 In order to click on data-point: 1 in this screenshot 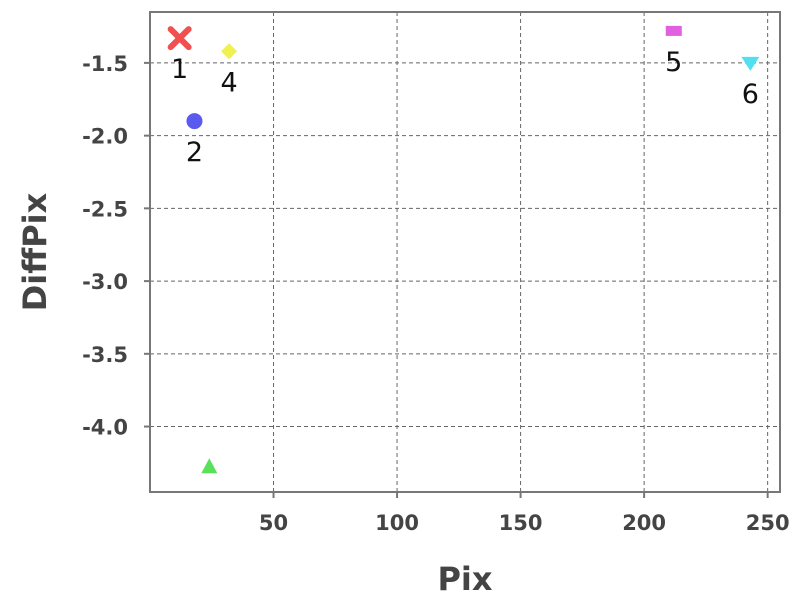, I will do `click(180, 57)`.